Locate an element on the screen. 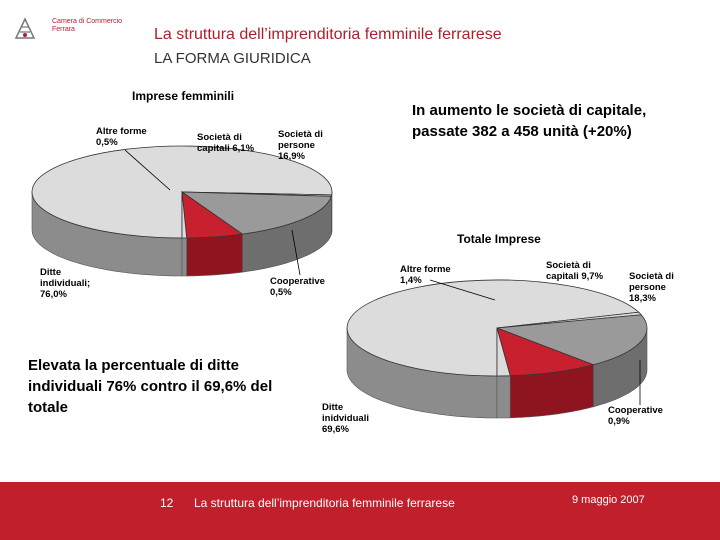 Image resolution: width=720 pixels, height=540 pixels. pie-2-label-5-line: Altre forme is located at coordinates (425, 269).